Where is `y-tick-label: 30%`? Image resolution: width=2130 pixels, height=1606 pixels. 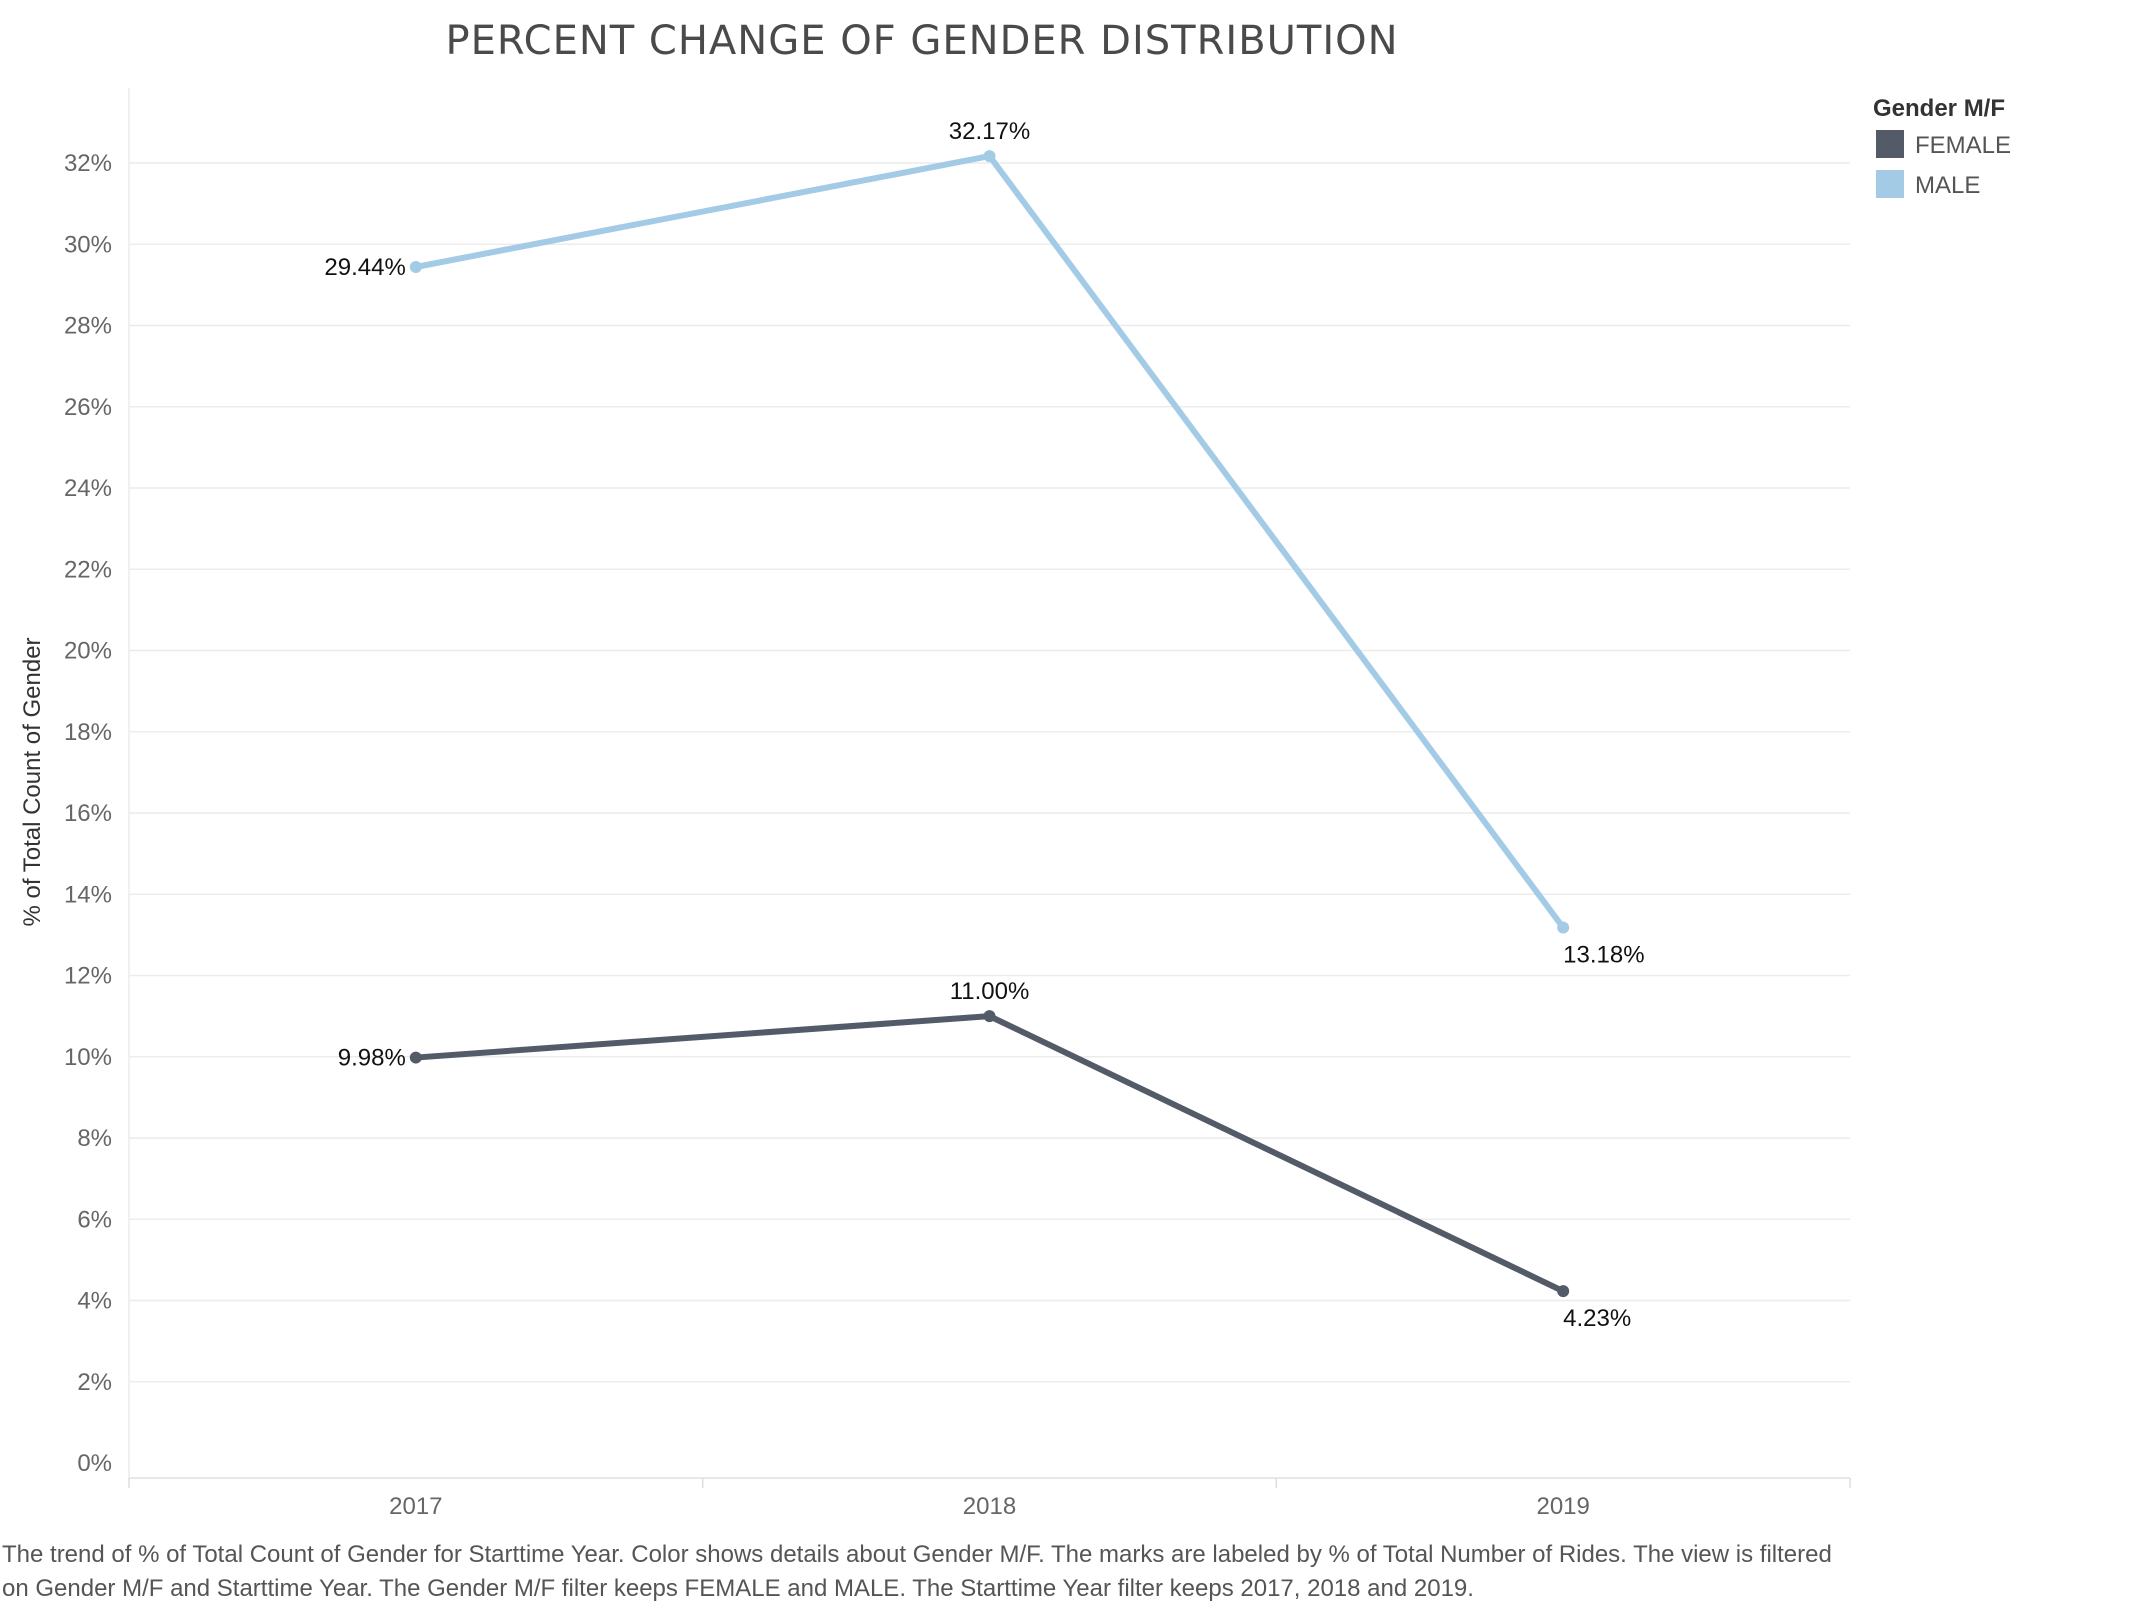
y-tick-label: 30% is located at coordinates (88, 244).